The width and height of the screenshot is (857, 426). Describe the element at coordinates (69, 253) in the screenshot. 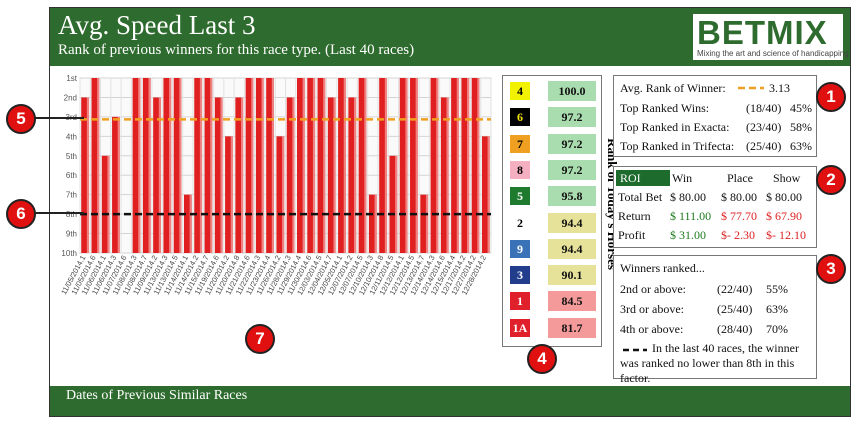

I see `y-tick-label: 10th` at that location.